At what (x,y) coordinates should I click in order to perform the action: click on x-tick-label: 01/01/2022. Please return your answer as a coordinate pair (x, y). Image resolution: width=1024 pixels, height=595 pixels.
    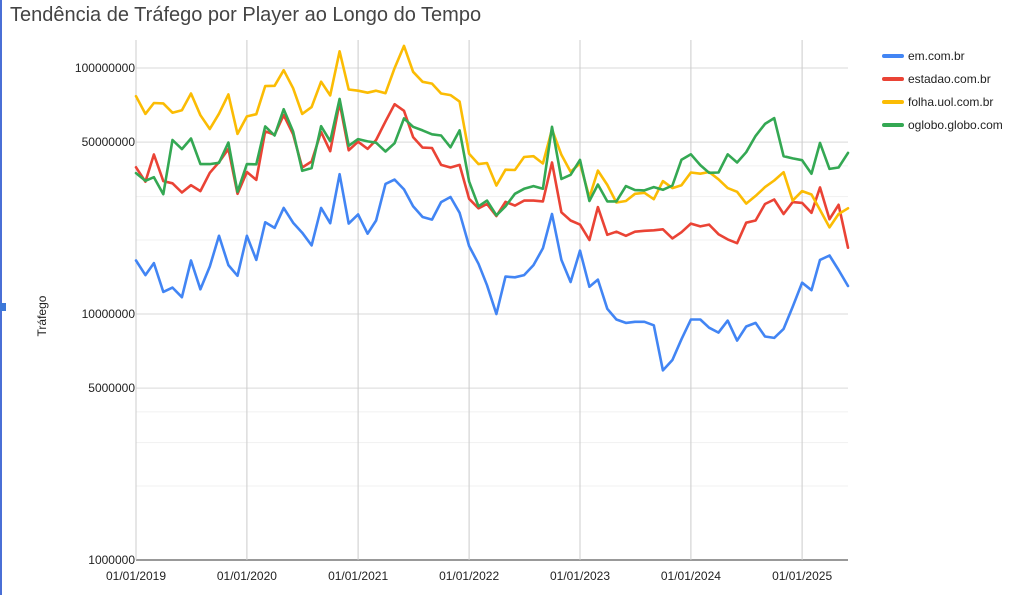
    Looking at the image, I should click on (469, 576).